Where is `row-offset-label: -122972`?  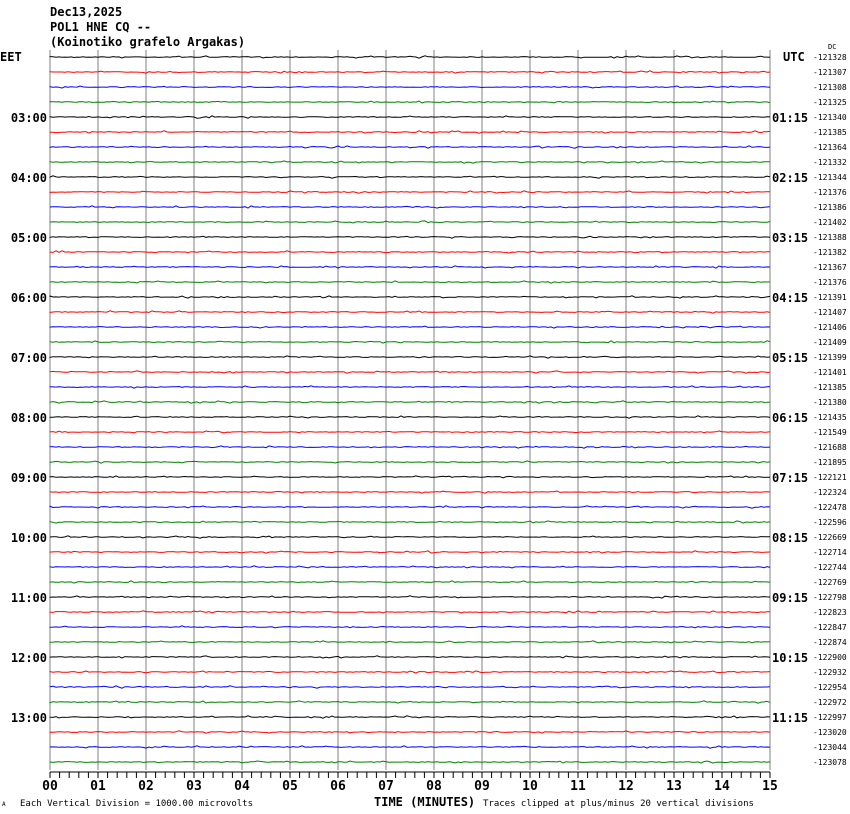 row-offset-label: -122972 is located at coordinates (830, 702).